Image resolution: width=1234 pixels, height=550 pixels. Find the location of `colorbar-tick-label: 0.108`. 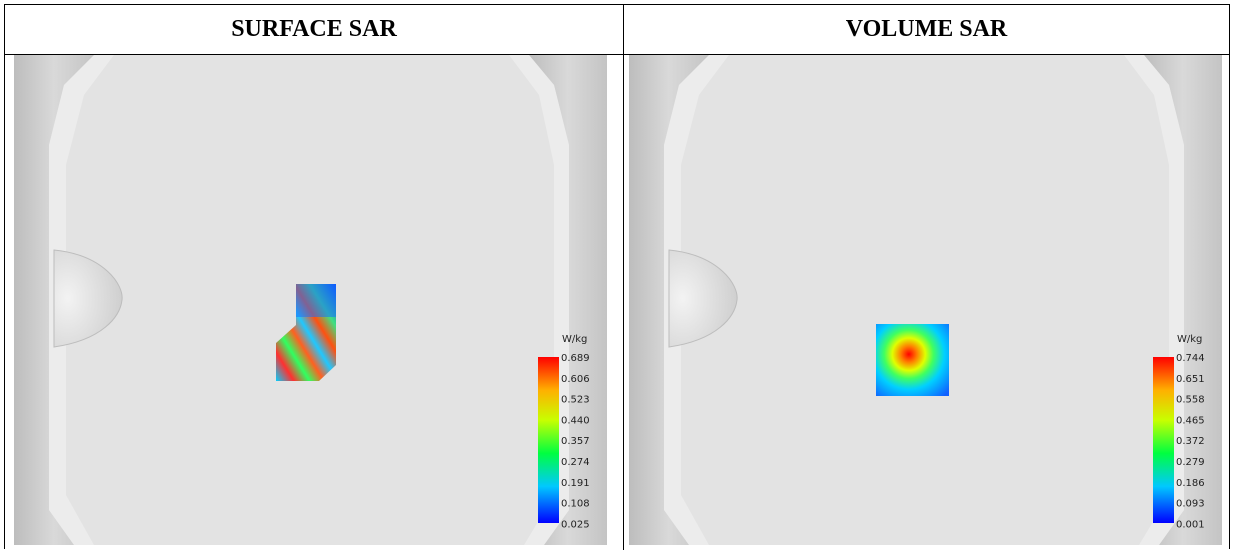

colorbar-tick-label: 0.108 is located at coordinates (575, 504).